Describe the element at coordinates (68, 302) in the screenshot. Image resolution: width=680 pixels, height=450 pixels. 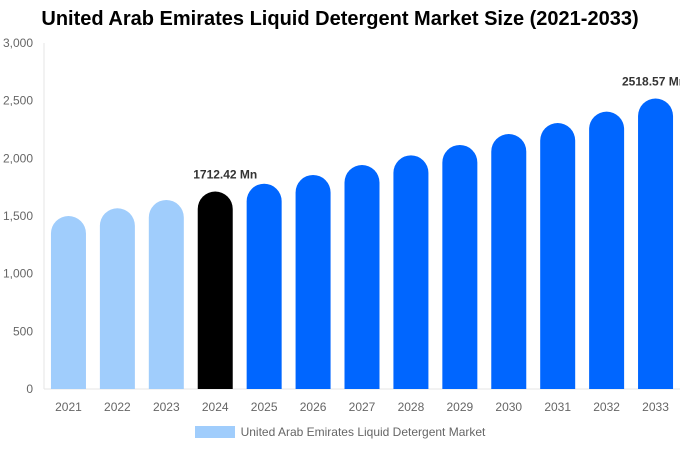
I see `bar-2021` at that location.